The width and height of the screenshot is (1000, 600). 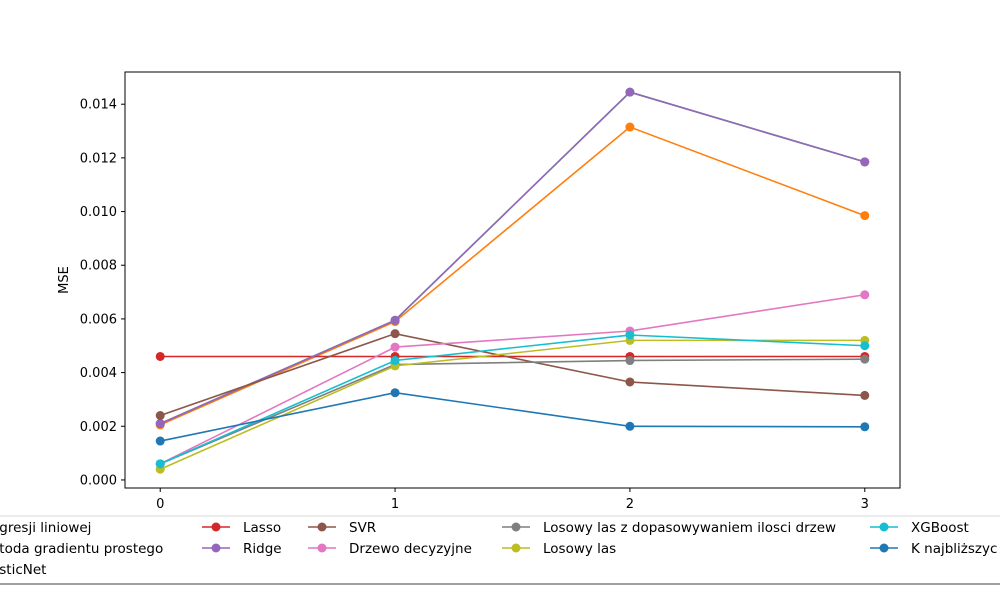 What do you see at coordinates (241, 528) in the screenshot?
I see `legend-item: Lasso` at bounding box center [241, 528].